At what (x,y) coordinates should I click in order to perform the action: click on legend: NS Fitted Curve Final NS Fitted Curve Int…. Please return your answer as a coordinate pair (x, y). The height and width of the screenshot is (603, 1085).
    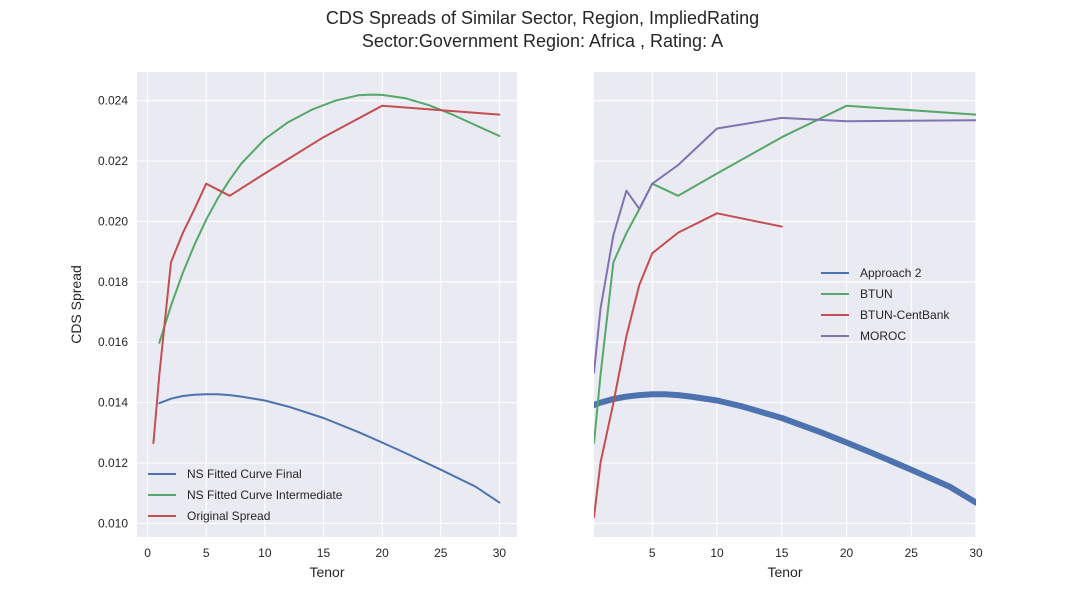
    Looking at the image, I should click on (245, 495).